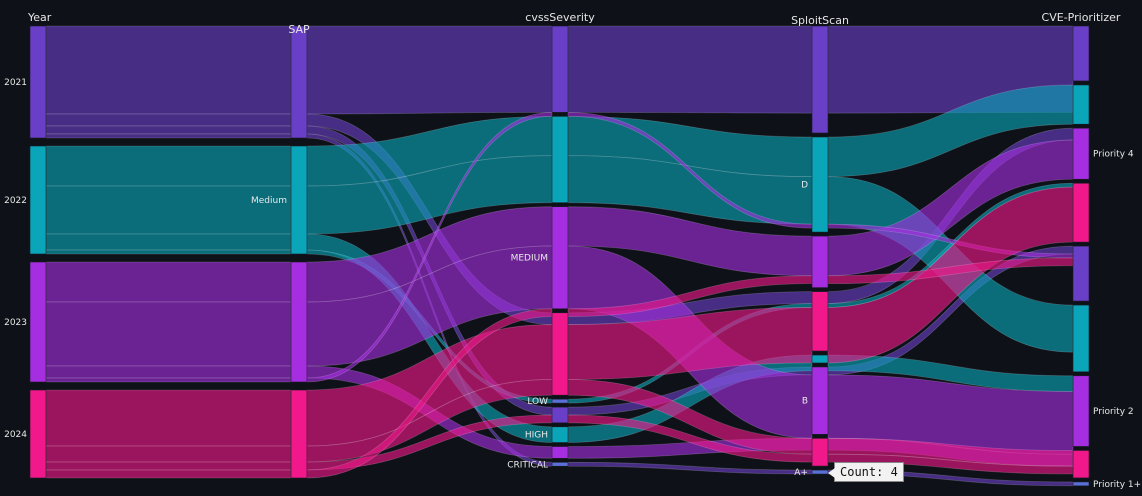  What do you see at coordinates (529, 259) in the screenshot?
I see `category-label-cvssSeverity-2: MEDIUM` at bounding box center [529, 259].